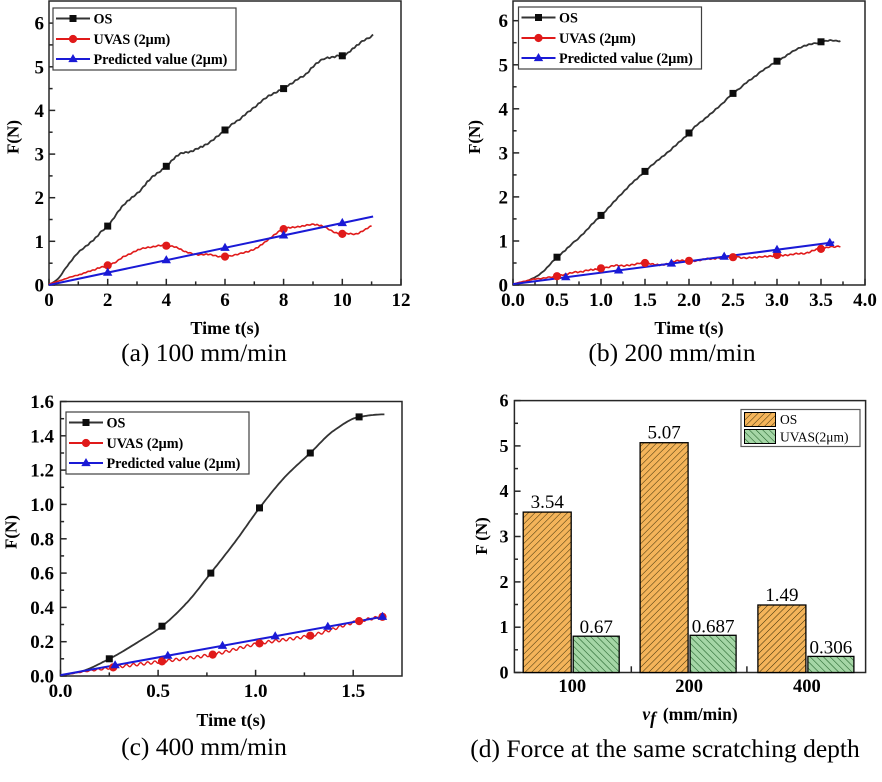  Describe the element at coordinates (42, 574) in the screenshot. I see `svg-text: 0.6` at that location.